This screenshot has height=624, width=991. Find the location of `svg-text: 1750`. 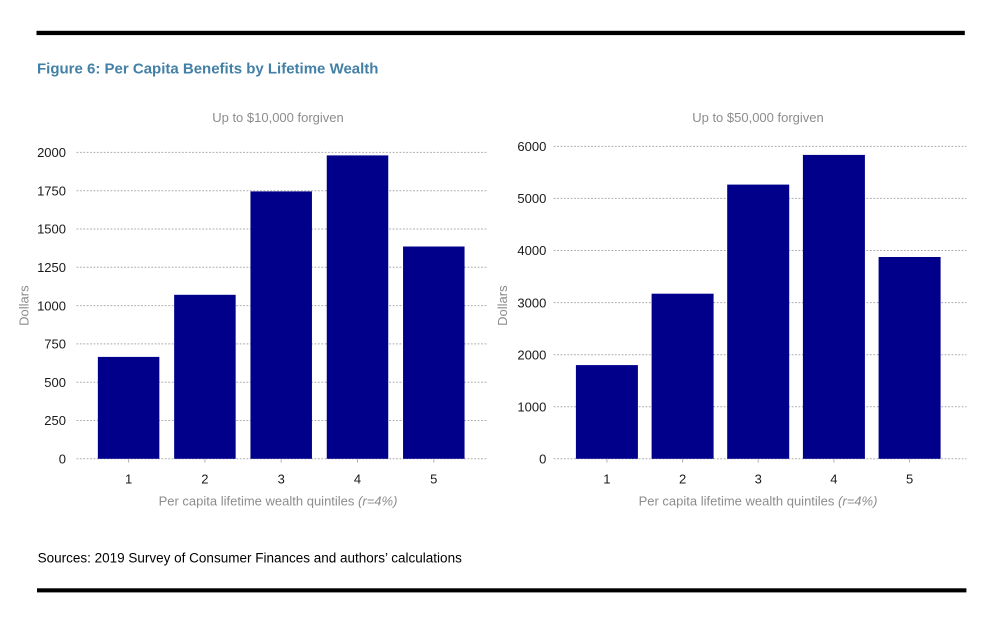

svg-text: 1750 is located at coordinates (51, 190).